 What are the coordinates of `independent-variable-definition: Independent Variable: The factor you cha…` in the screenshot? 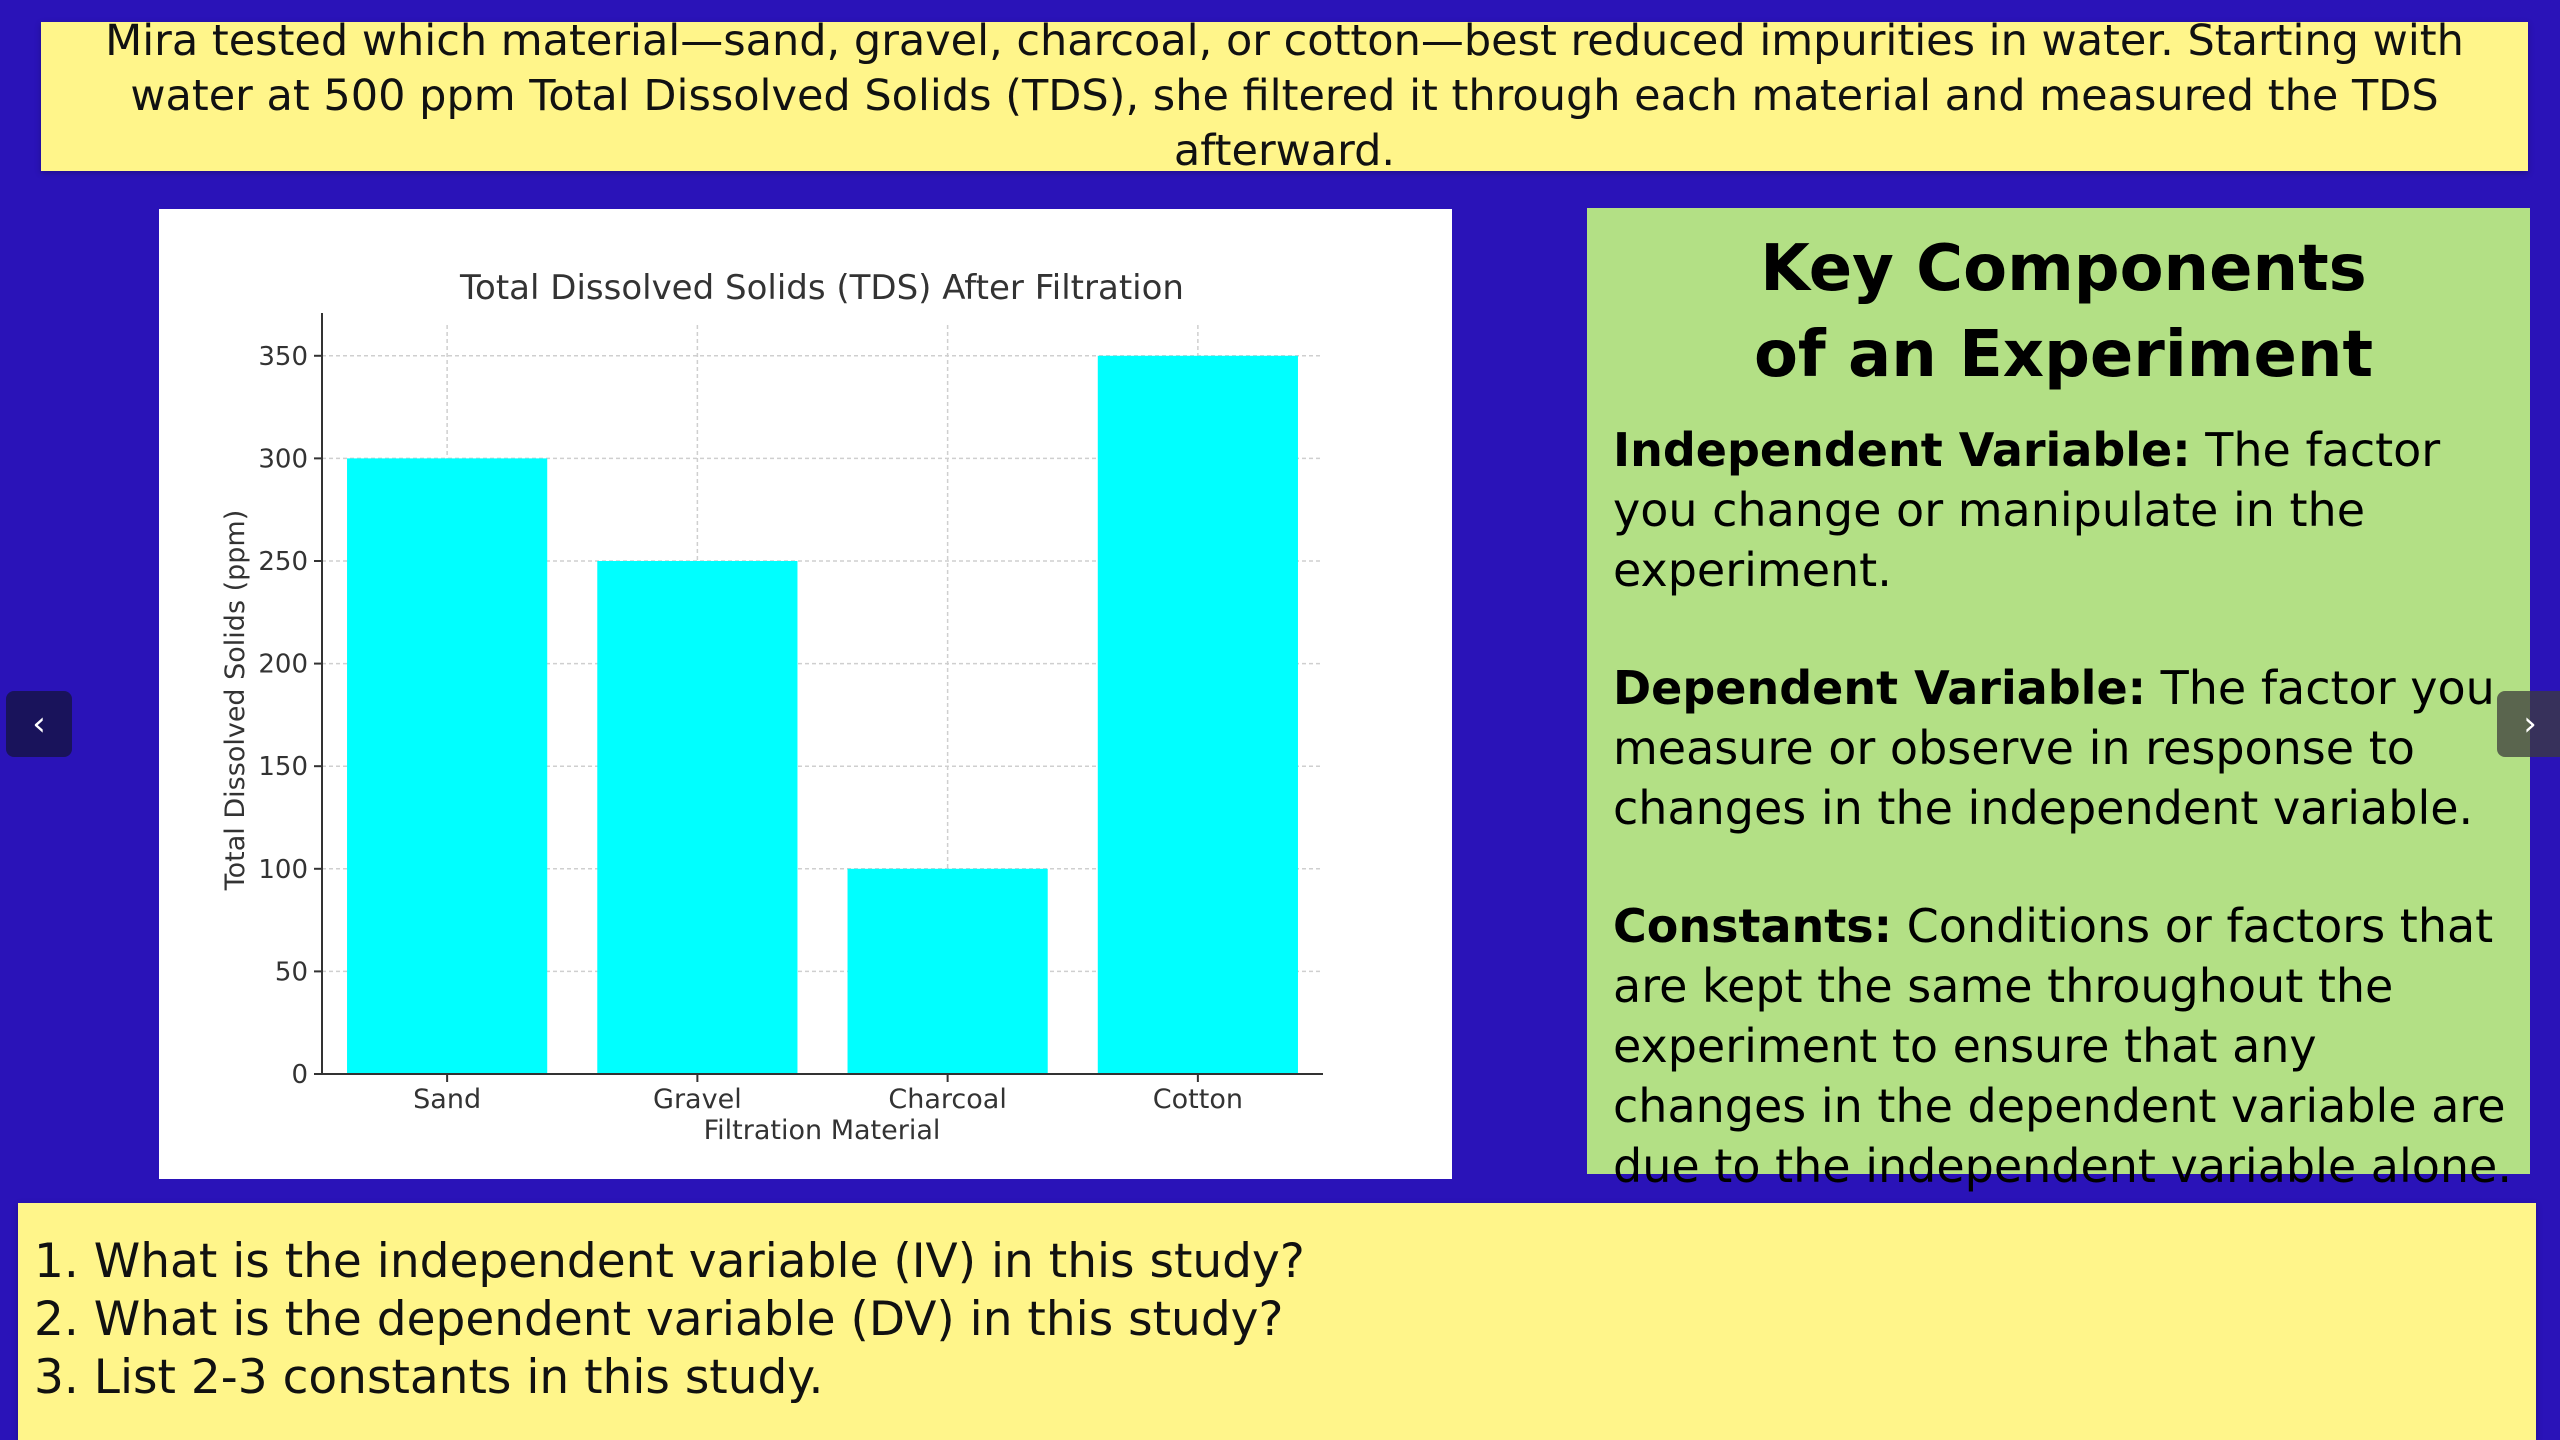 It's located at (2063, 510).